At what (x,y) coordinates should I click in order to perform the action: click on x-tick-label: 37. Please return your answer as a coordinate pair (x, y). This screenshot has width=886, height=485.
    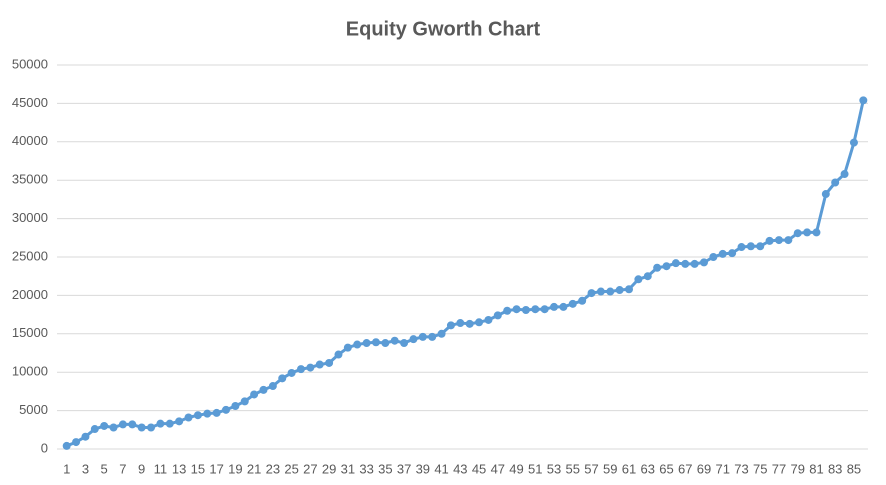
    Looking at the image, I should click on (404, 468).